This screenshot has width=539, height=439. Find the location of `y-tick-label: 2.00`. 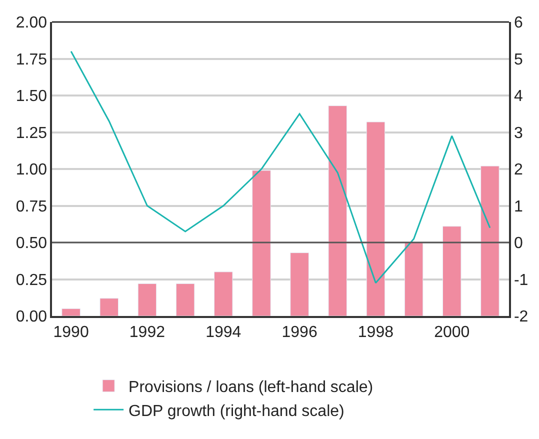

y-tick-label: 2.00 is located at coordinates (32, 23).